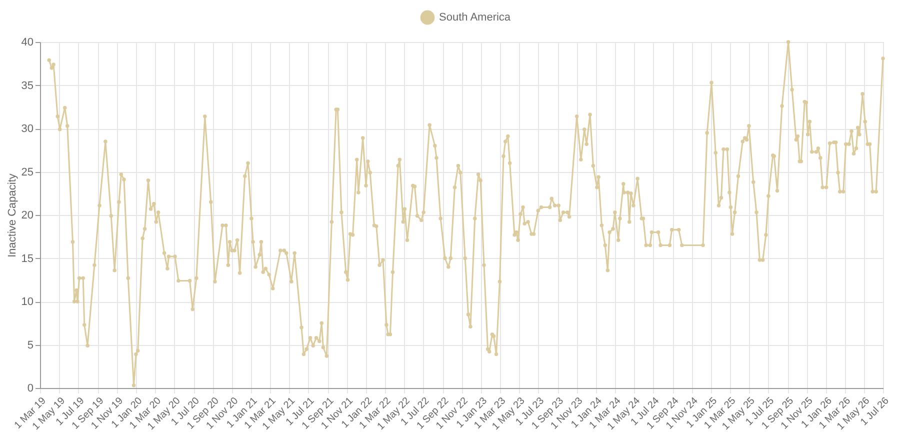 The height and width of the screenshot is (437, 903). What do you see at coordinates (30, 345) in the screenshot?
I see `y-tick-label: 5` at bounding box center [30, 345].